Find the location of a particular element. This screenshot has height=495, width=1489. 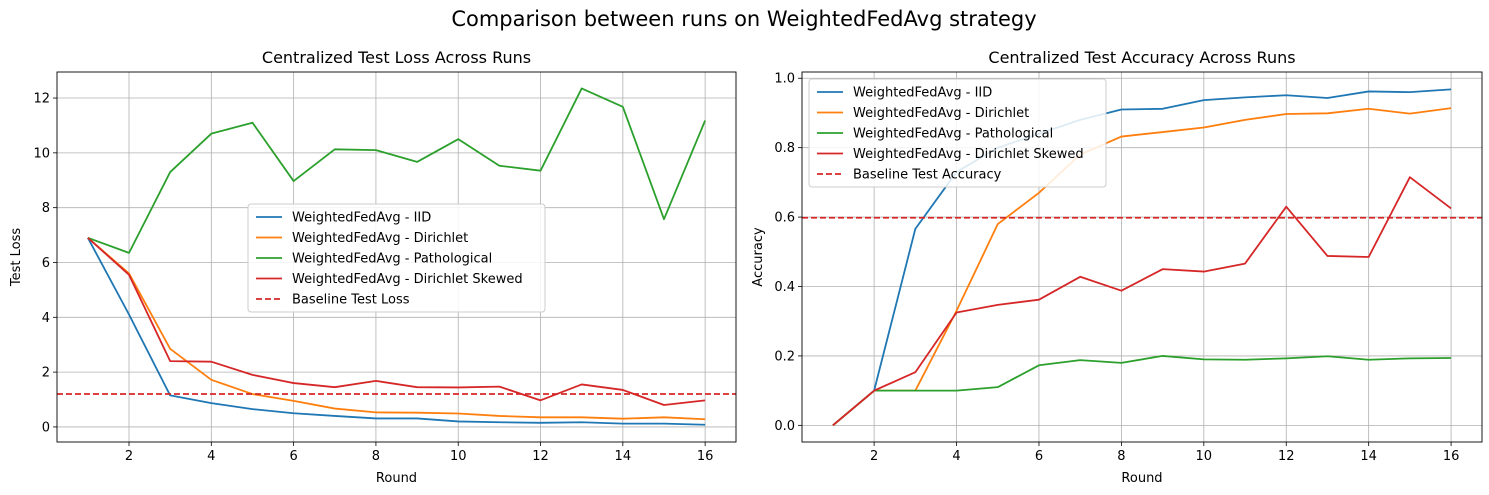

loss-chart-title: Centralized Test Loss Across Runs is located at coordinates (396, 57).